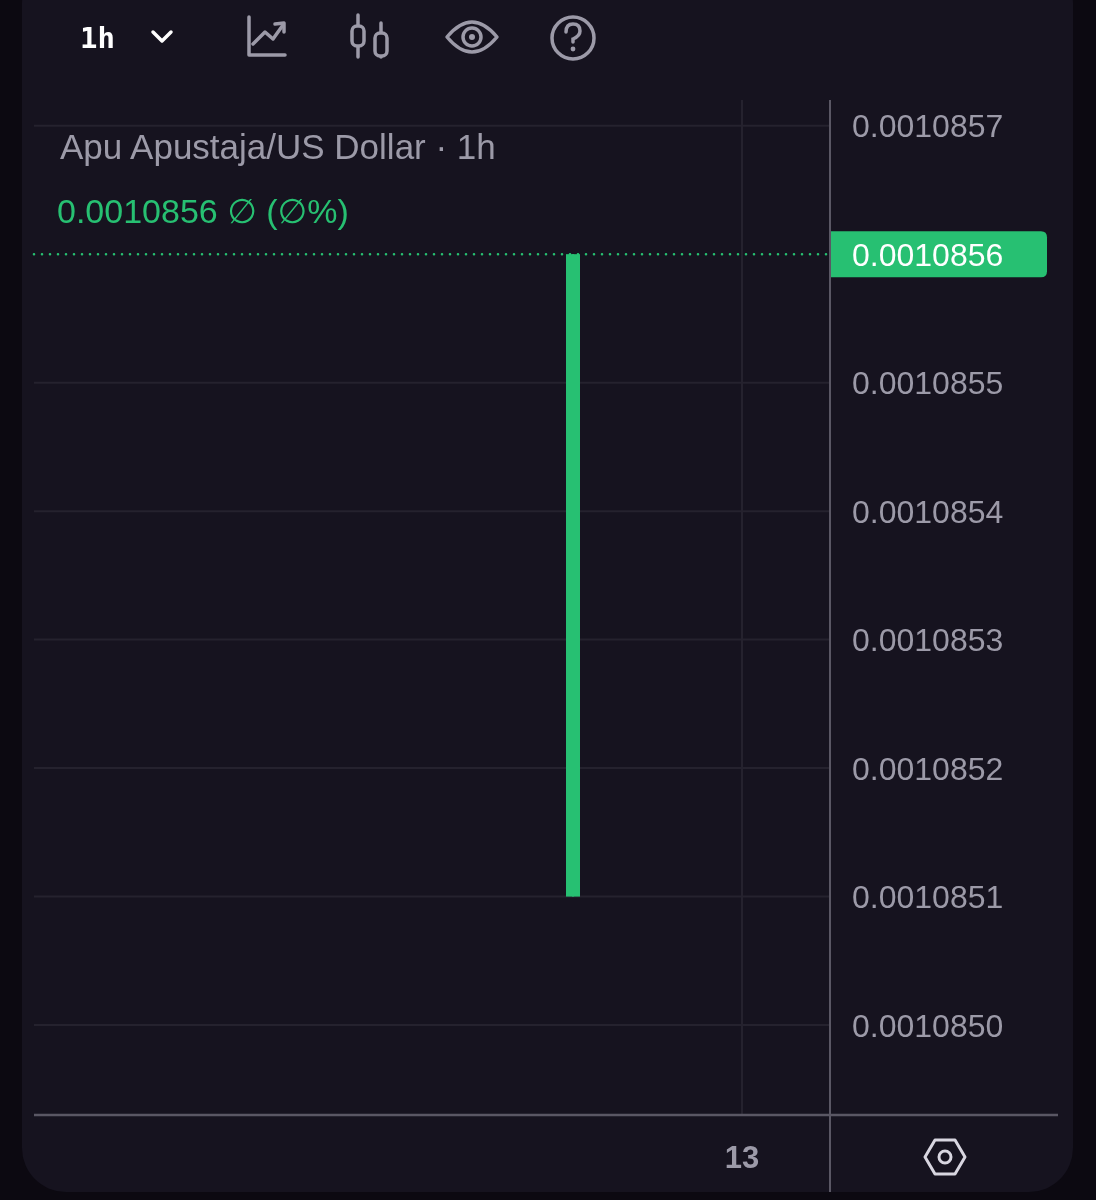 The image size is (1096, 1200). What do you see at coordinates (928, 640) in the screenshot?
I see `y-tick-label: 0.0010853` at bounding box center [928, 640].